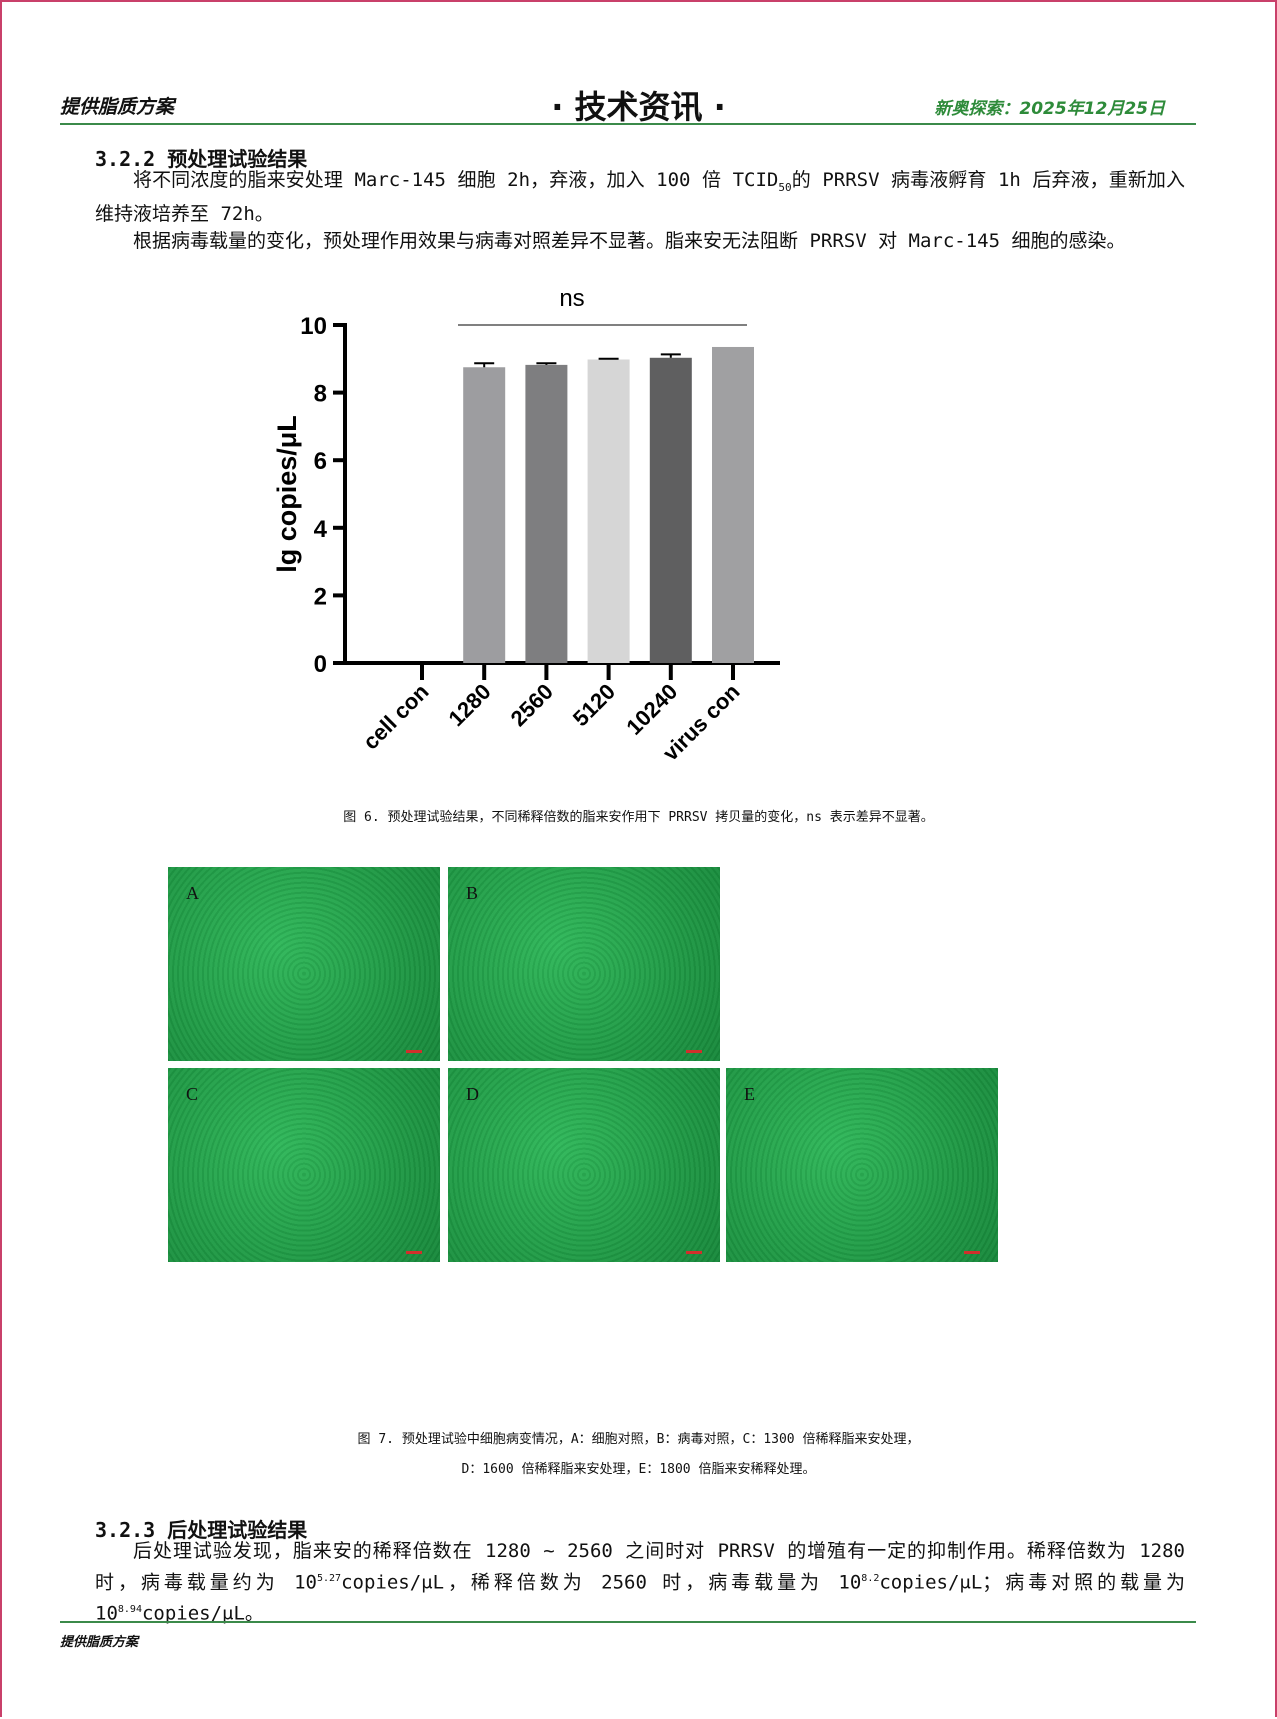 Image resolution: width=1277 pixels, height=1719 pixels. I want to click on panel-label: B, so click(472, 893).